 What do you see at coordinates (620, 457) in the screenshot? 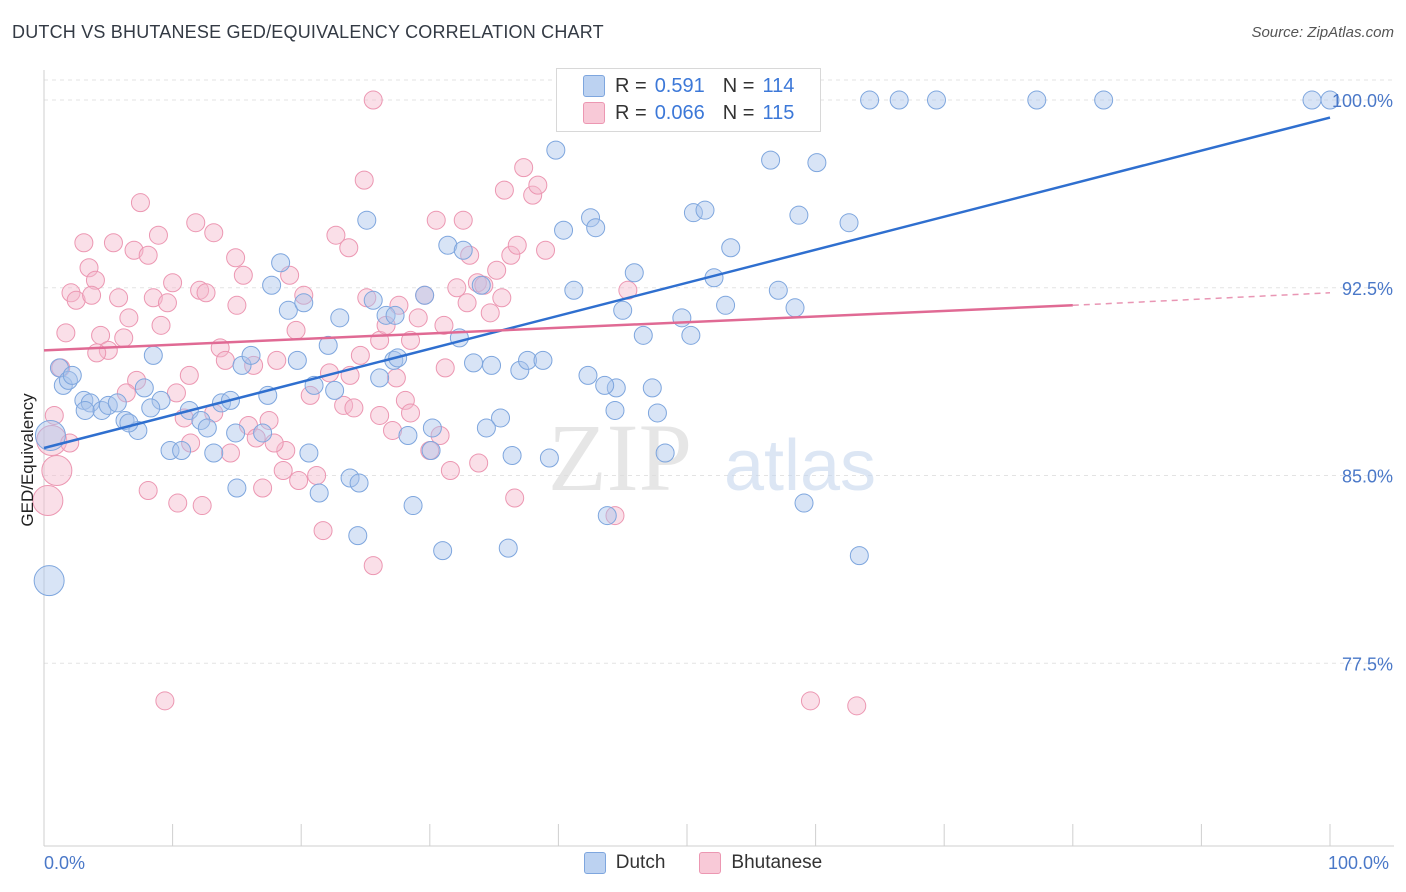
I see `watermark-zip: ZIP` at bounding box center [620, 457].